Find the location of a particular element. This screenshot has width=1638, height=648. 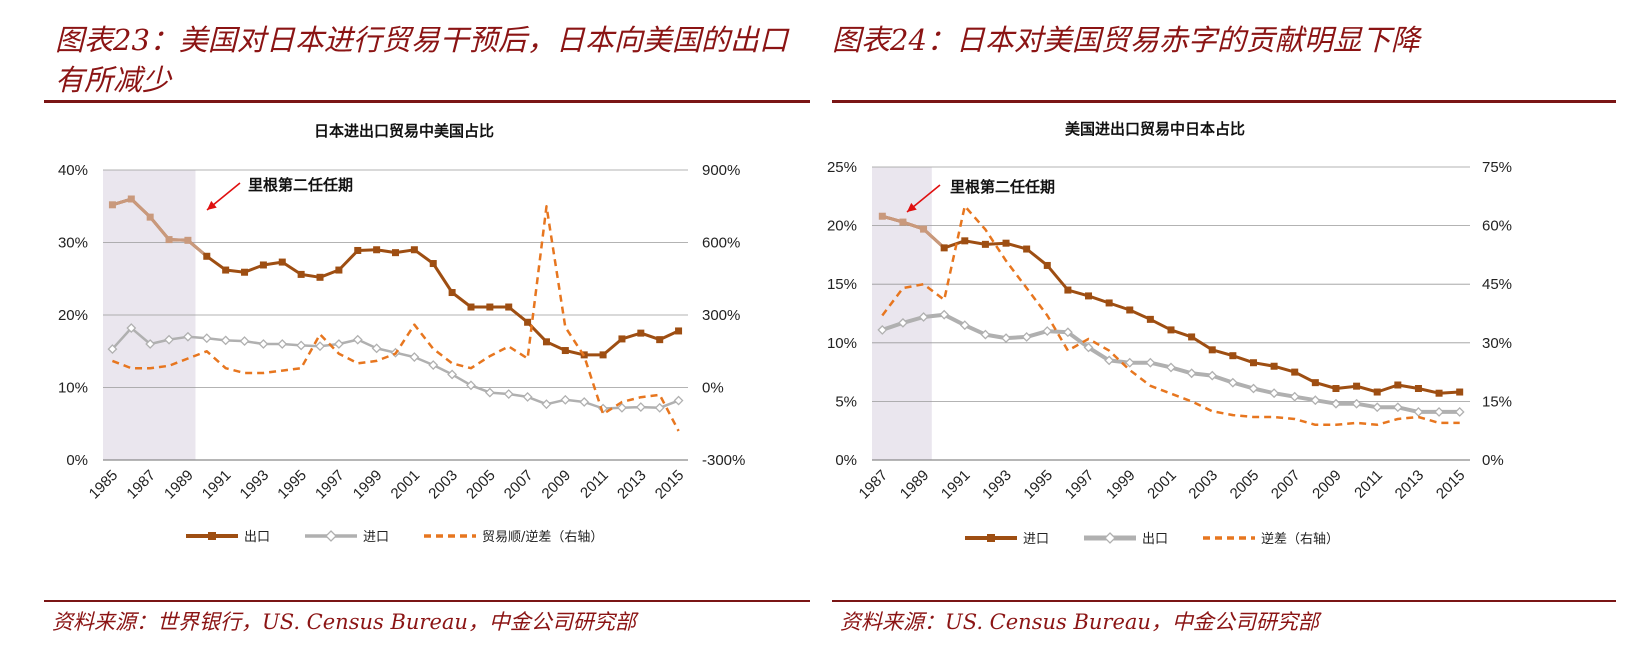

x-tick-label: 2001 is located at coordinates (406, 485).